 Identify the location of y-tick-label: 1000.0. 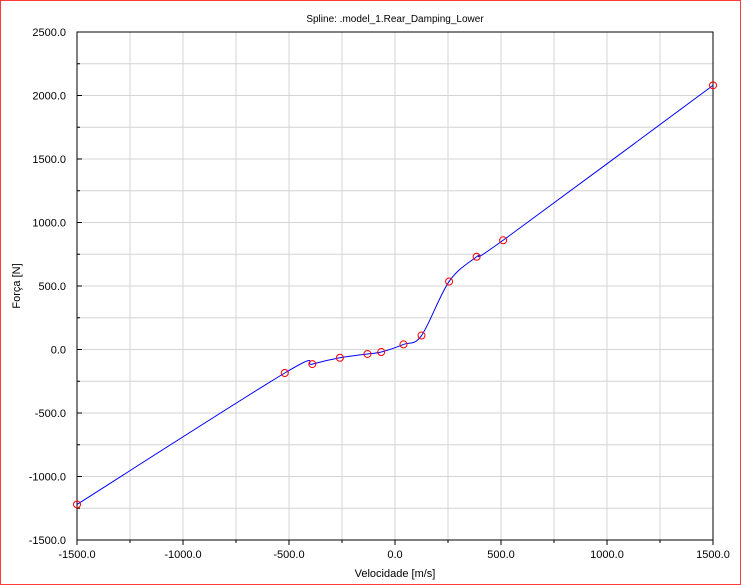
(49, 224).